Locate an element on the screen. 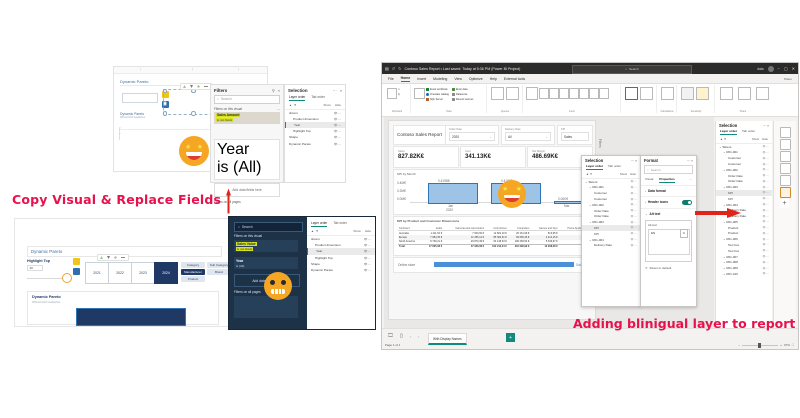  ribbon-group-queries: Queries is located at coordinates (505, 99).